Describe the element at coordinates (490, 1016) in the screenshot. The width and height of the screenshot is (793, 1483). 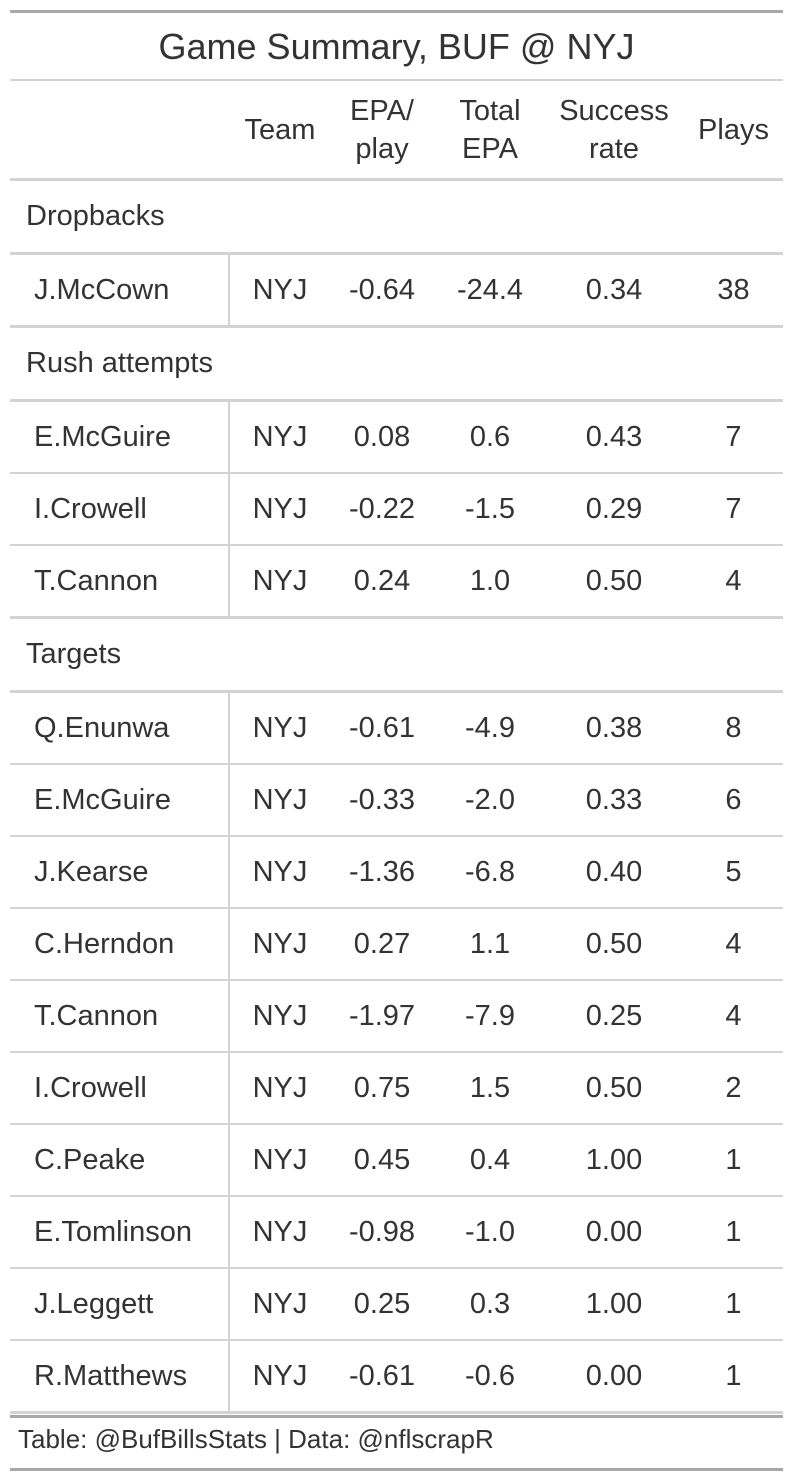
I see `cell-total-epa: -7.9` at that location.